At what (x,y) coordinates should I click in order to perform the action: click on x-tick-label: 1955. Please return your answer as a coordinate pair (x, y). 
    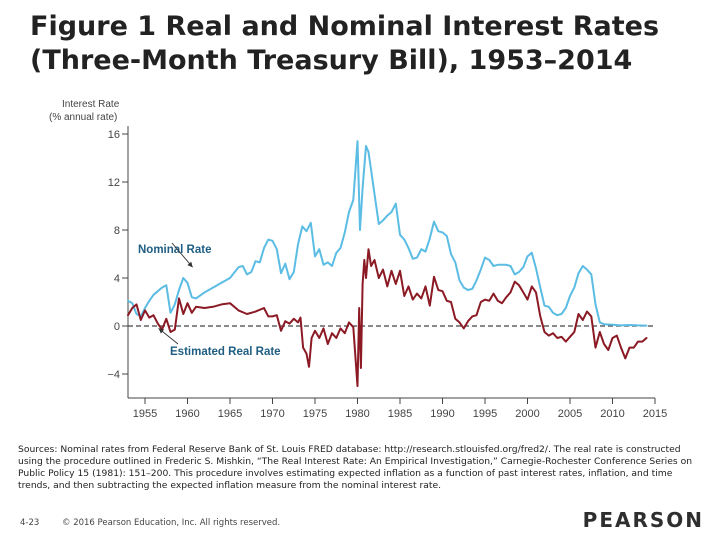
    Looking at the image, I should click on (145, 414).